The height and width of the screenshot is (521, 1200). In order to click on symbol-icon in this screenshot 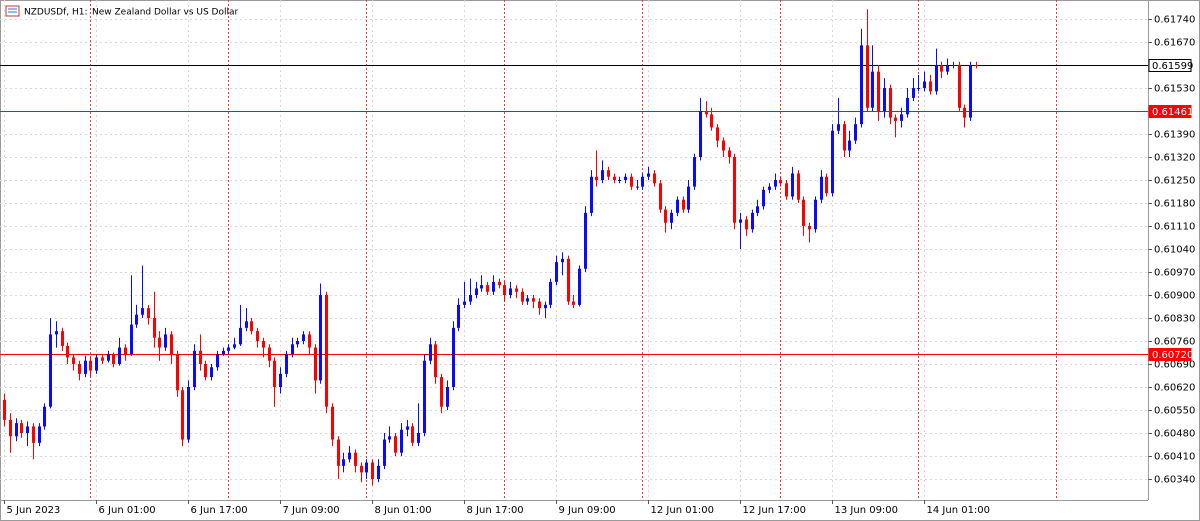, I will do `click(12, 11)`.